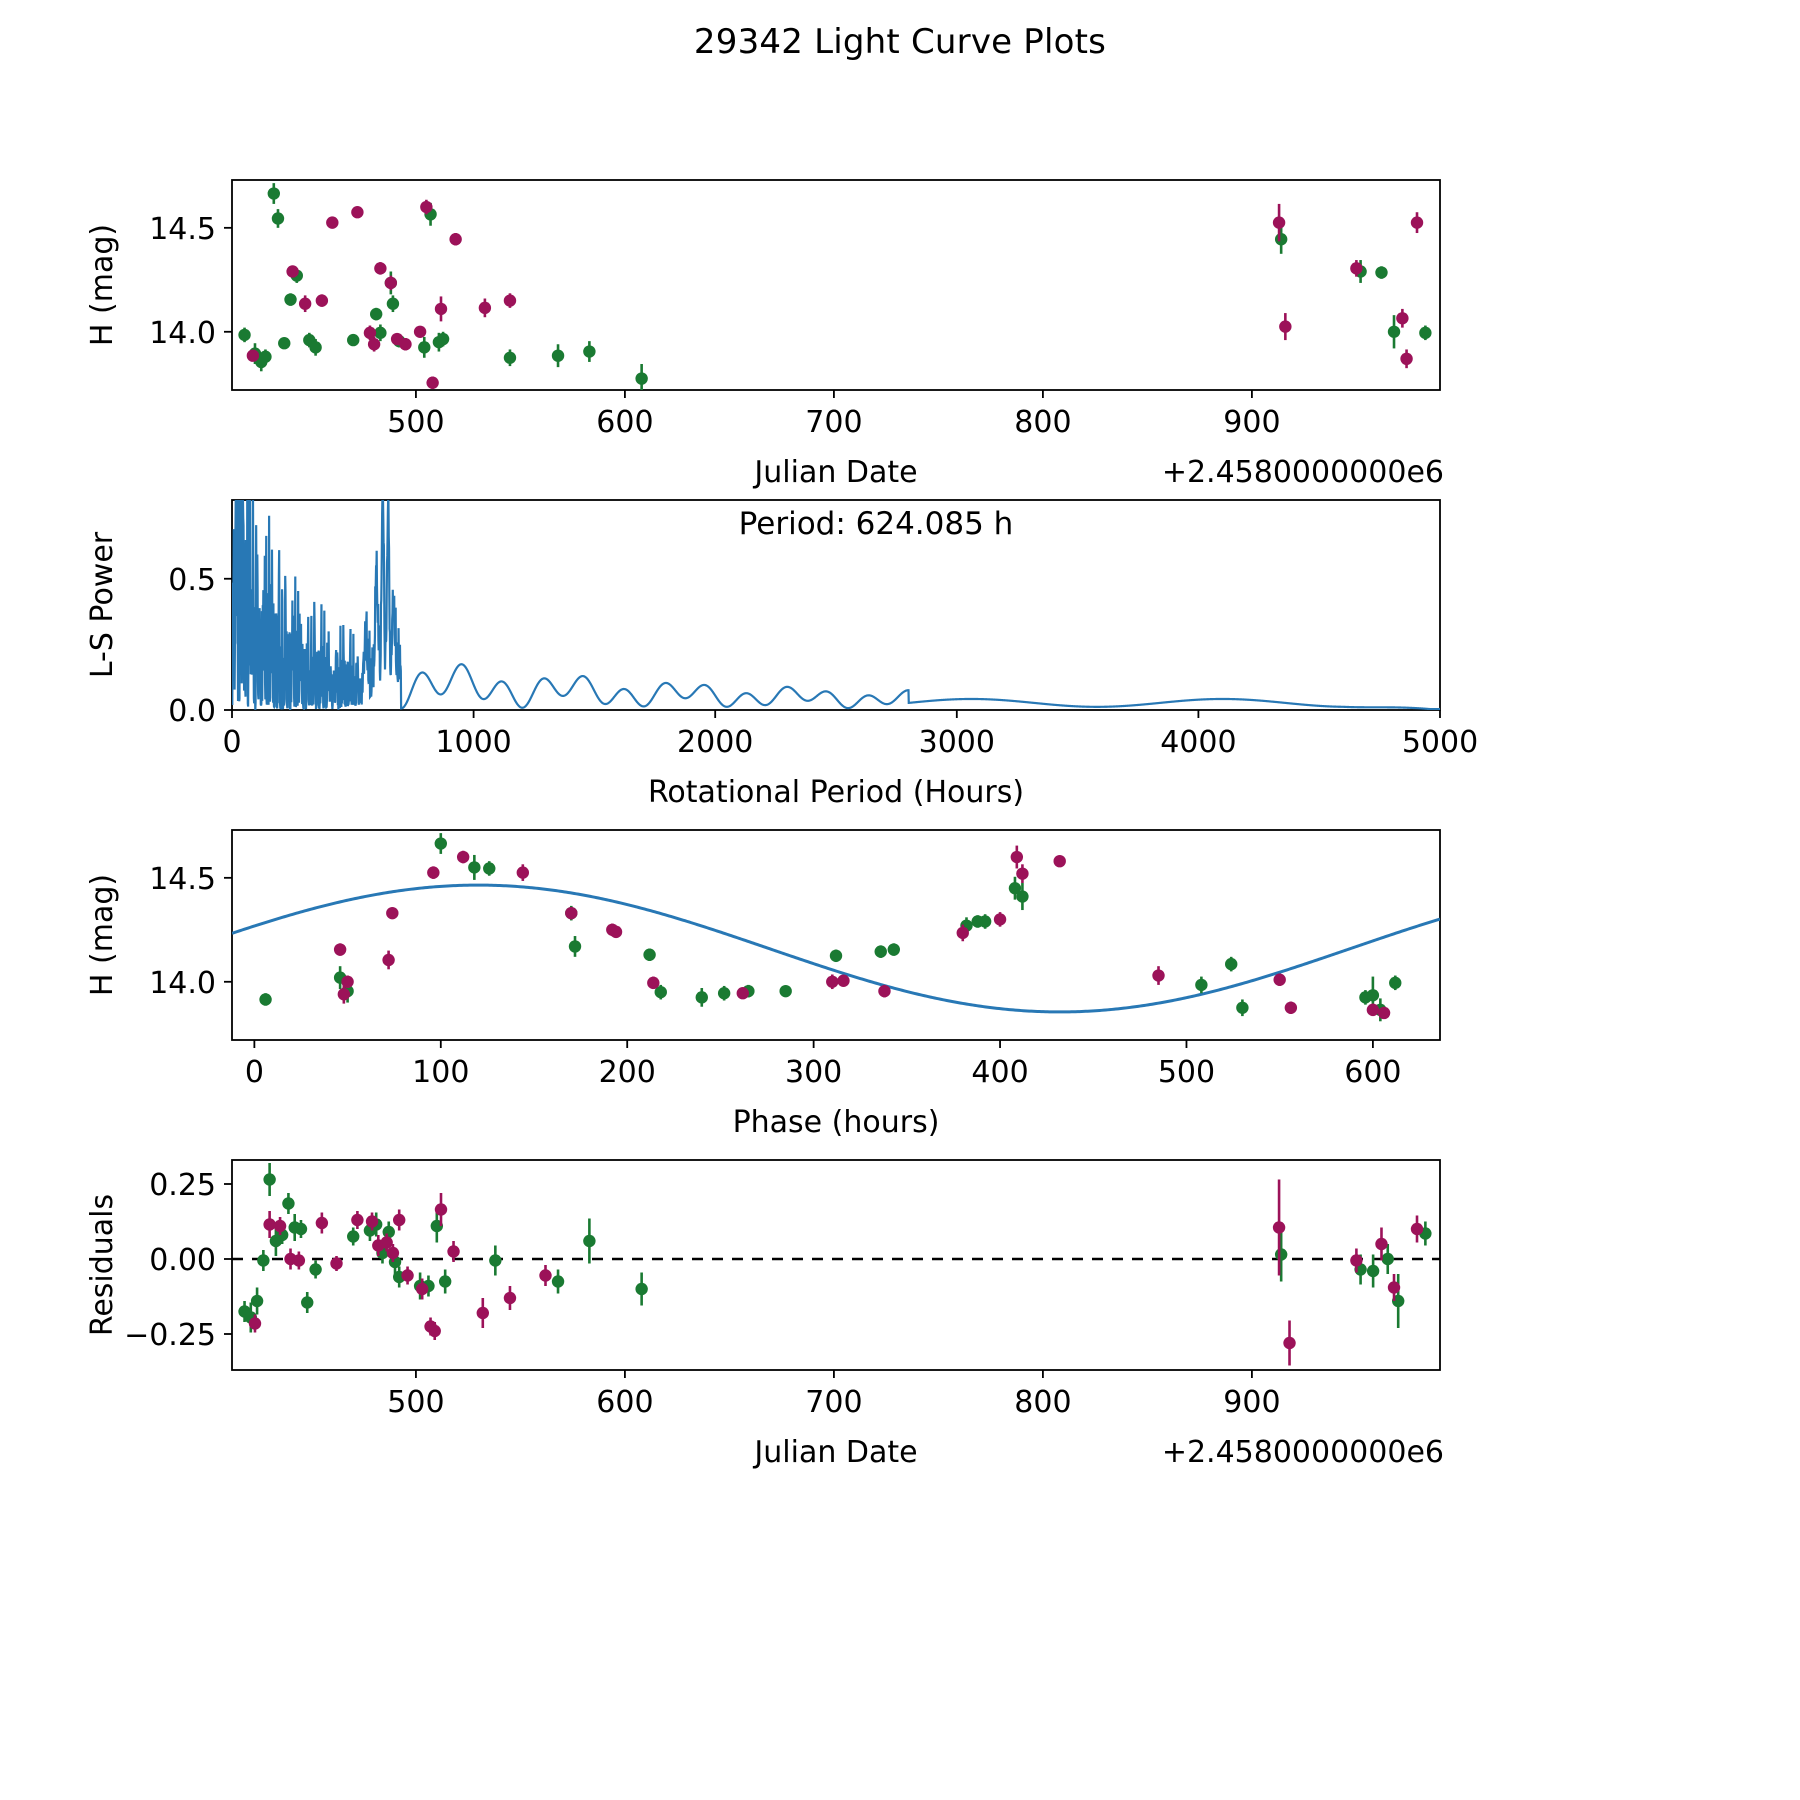 The width and height of the screenshot is (1800, 1800). Describe the element at coordinates (231, 742) in the screenshot. I see `x-tick-label: 0` at that location.